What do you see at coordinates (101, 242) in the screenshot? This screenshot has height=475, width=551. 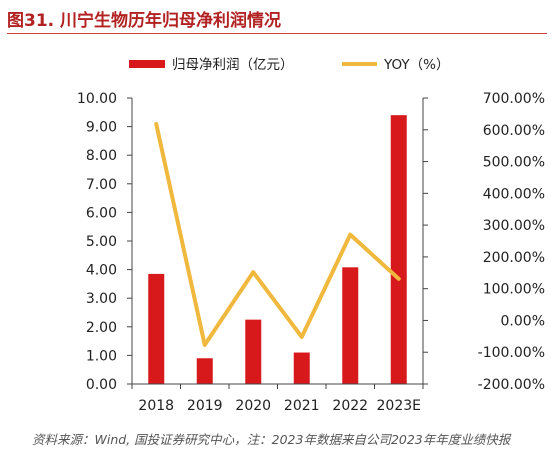 I see `left-tick-label: 5.00` at bounding box center [101, 242].